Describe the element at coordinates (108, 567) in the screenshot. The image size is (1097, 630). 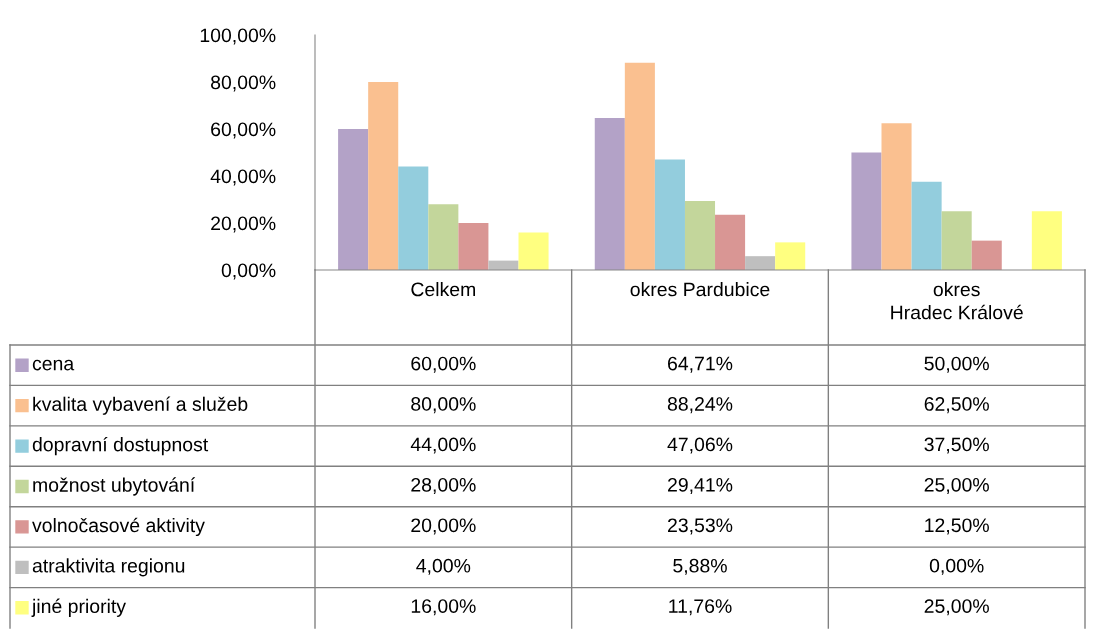
I see `legend-label: atraktivita regionu` at that location.